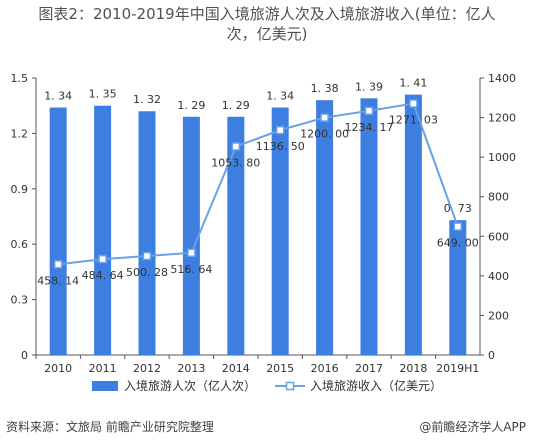 The image size is (534, 443). What do you see at coordinates (20, 244) in the screenshot?
I see `left-axis-tick-label: 0.6` at bounding box center [20, 244].